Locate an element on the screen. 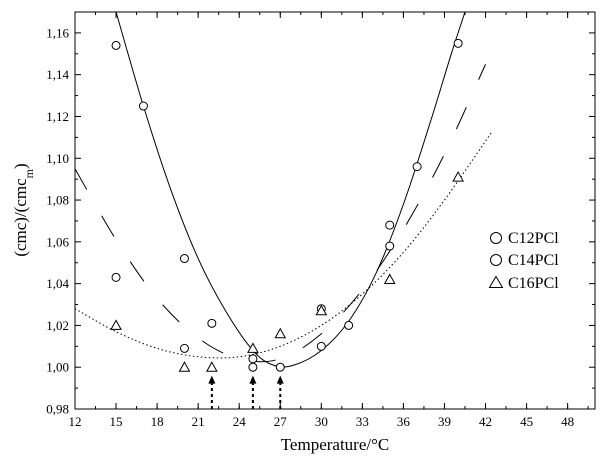 The image size is (610, 458). x-tick-label: 24 is located at coordinates (240, 421).